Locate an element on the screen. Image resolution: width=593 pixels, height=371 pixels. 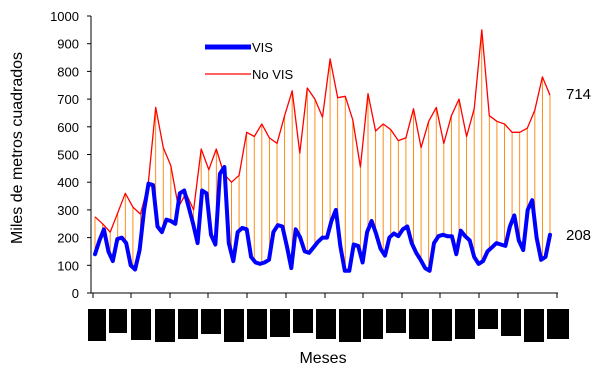
y-tick-label: 300 is located at coordinates (68, 210).